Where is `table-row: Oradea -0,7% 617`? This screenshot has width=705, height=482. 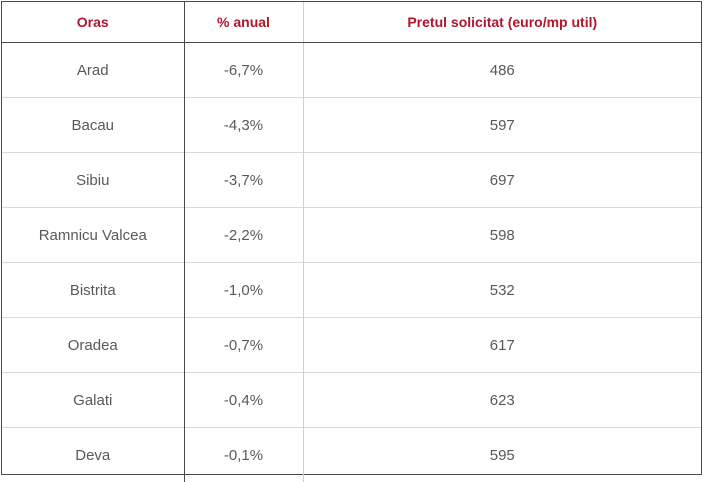 table-row: Oradea -0,7% 617 is located at coordinates (351, 345).